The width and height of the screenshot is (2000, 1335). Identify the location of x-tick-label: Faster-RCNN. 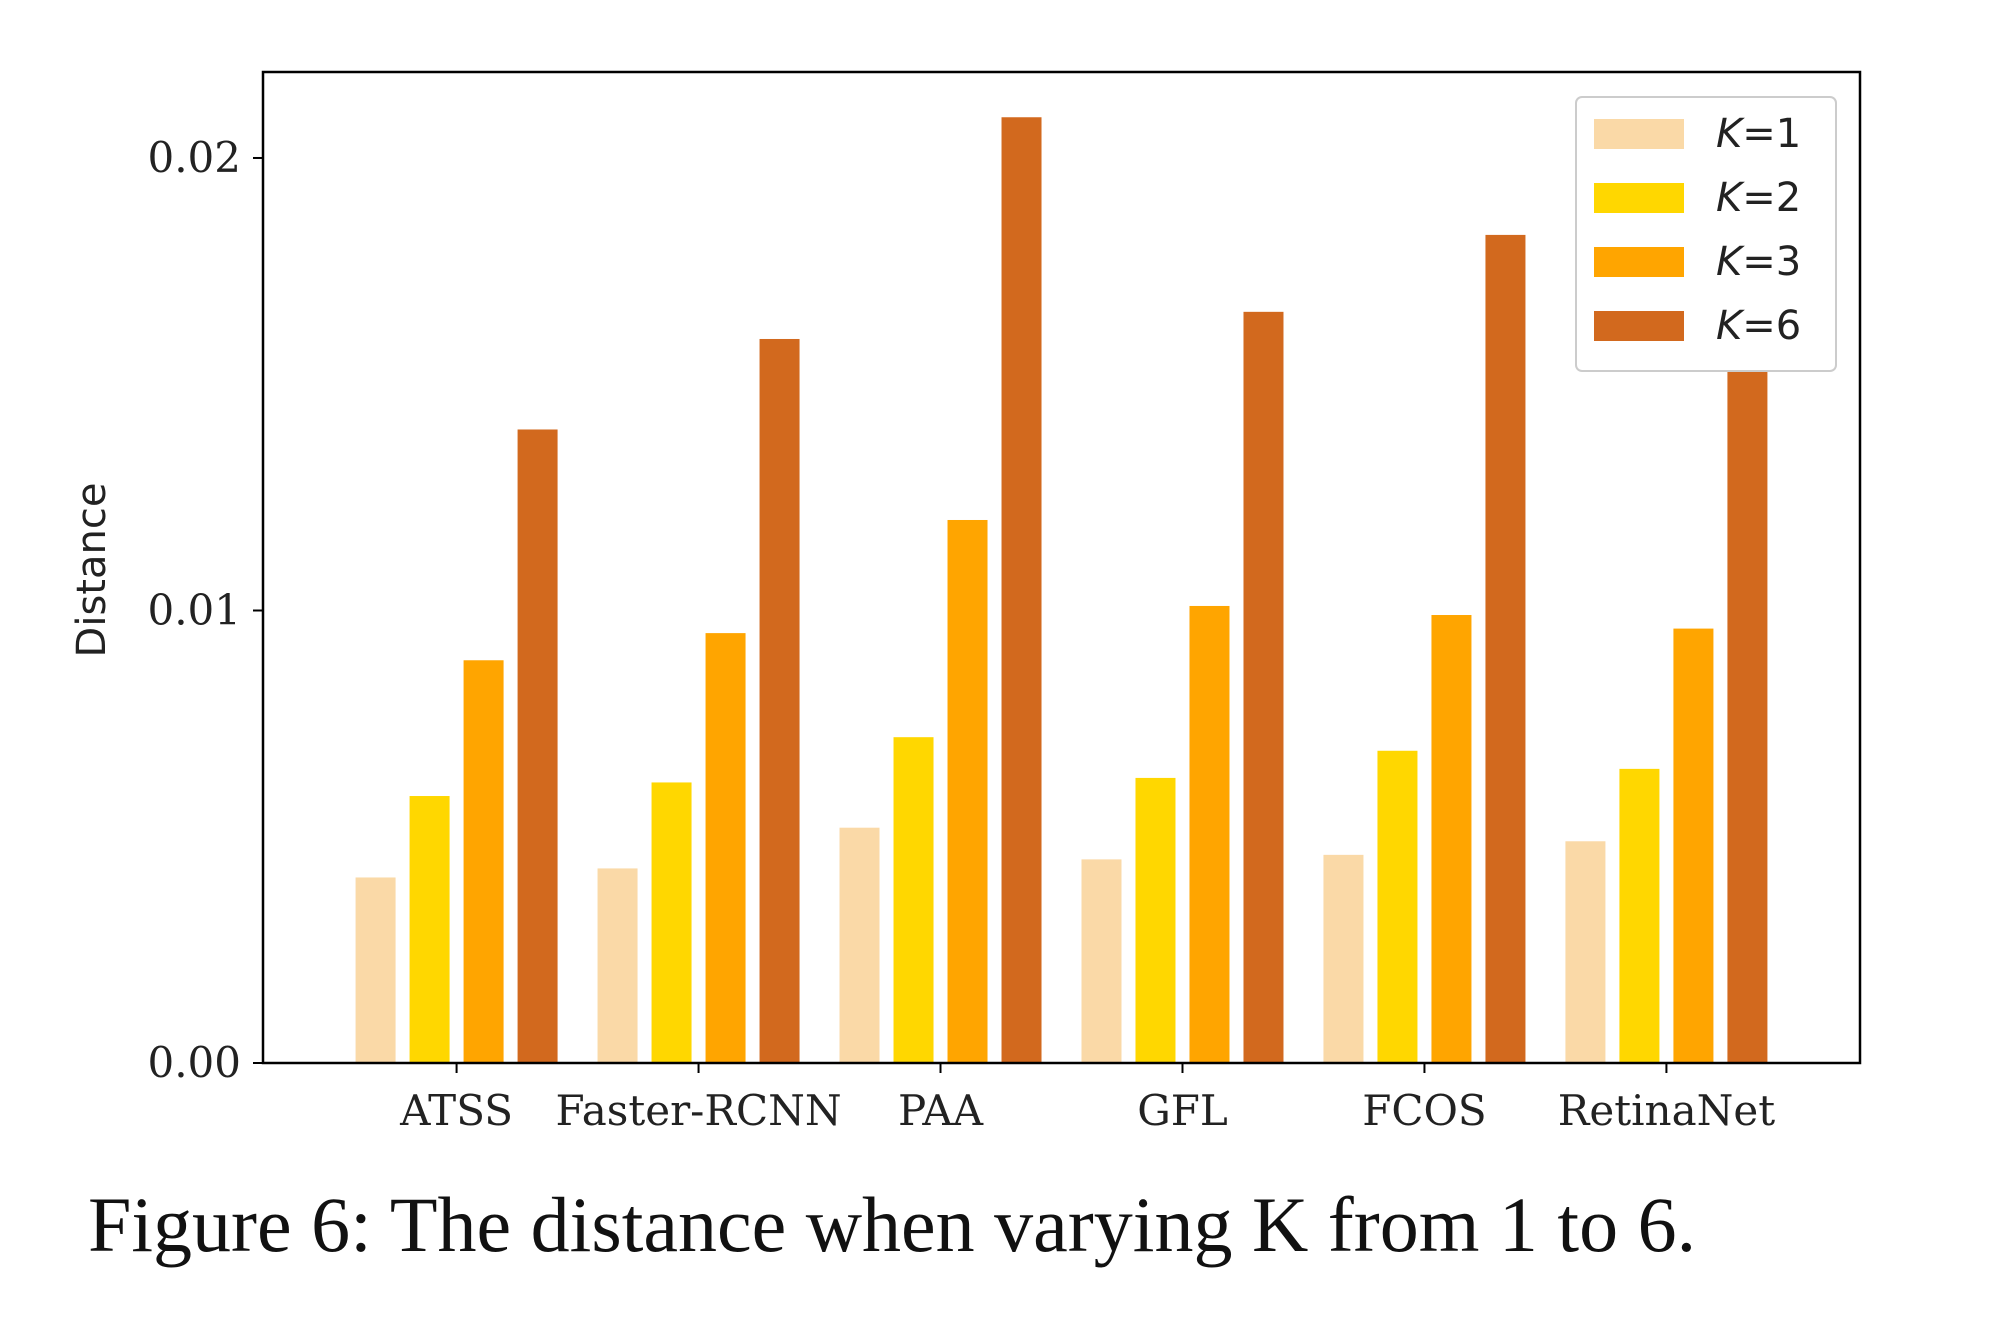
(698, 1110).